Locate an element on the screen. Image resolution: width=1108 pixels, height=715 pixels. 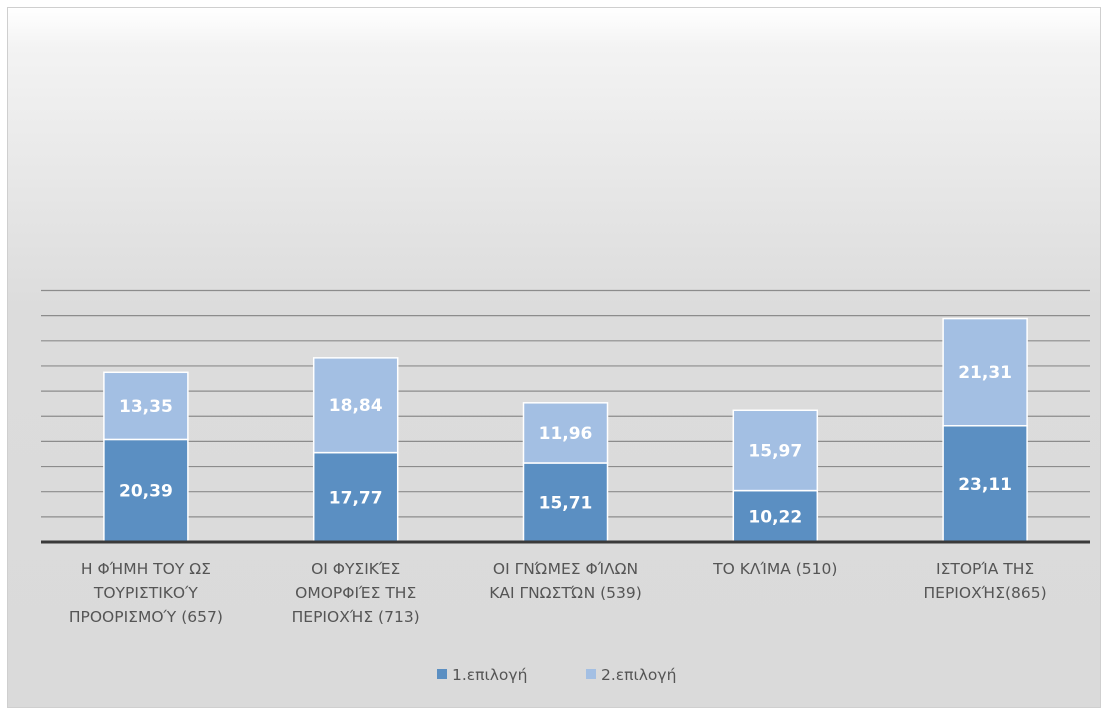
bar-series2-cat4 is located at coordinates (775, 450).